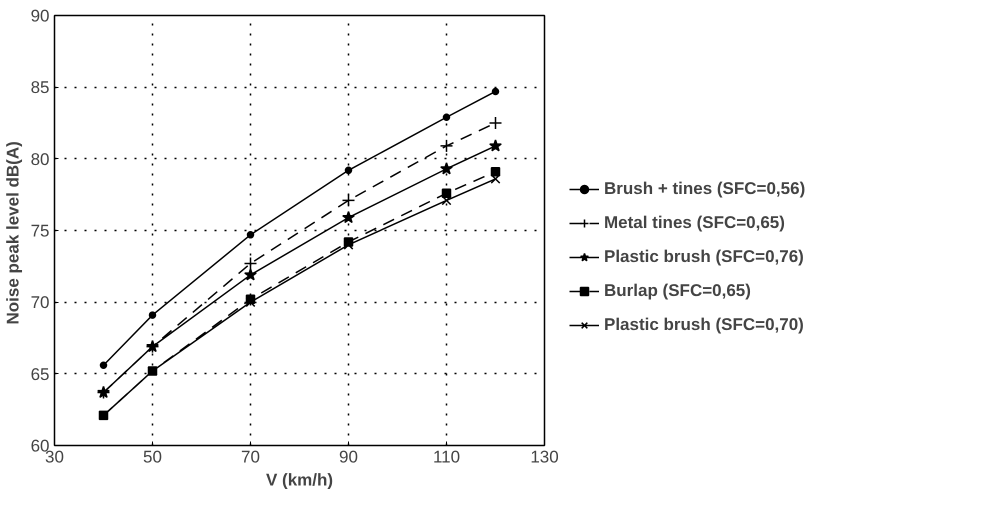 The image size is (983, 512). What do you see at coordinates (40, 231) in the screenshot?
I see `y-tick-label: 75` at bounding box center [40, 231].